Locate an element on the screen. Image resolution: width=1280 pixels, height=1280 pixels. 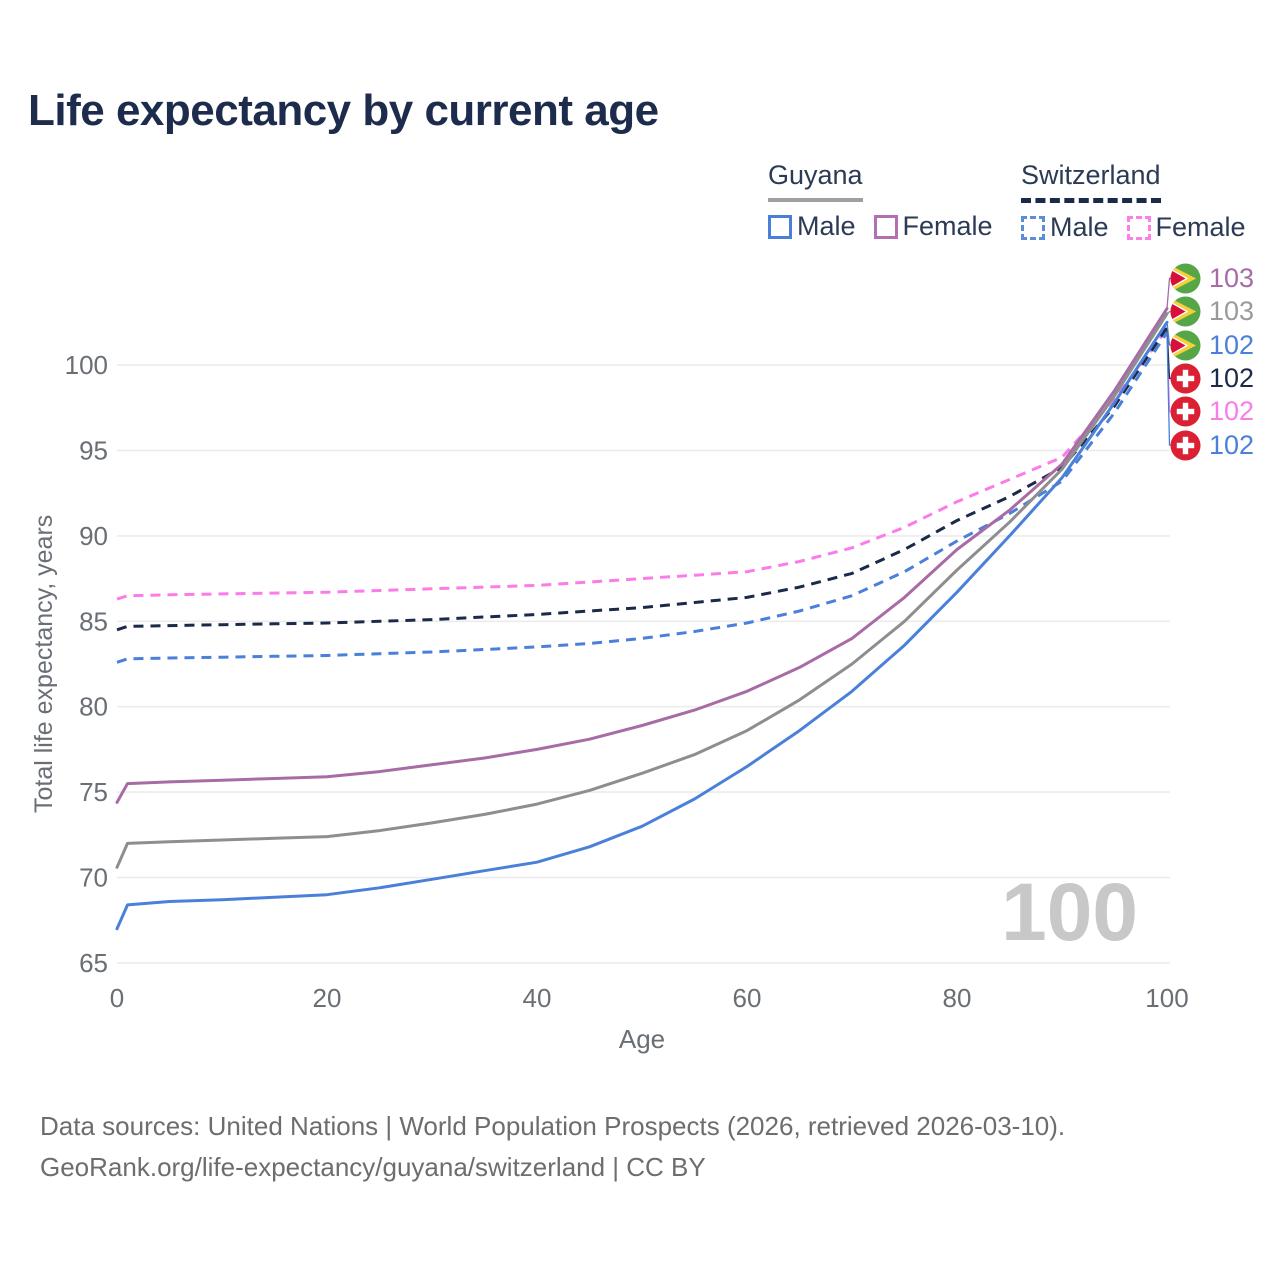
age-counter-watermark: 100 is located at coordinates (1069, 912).